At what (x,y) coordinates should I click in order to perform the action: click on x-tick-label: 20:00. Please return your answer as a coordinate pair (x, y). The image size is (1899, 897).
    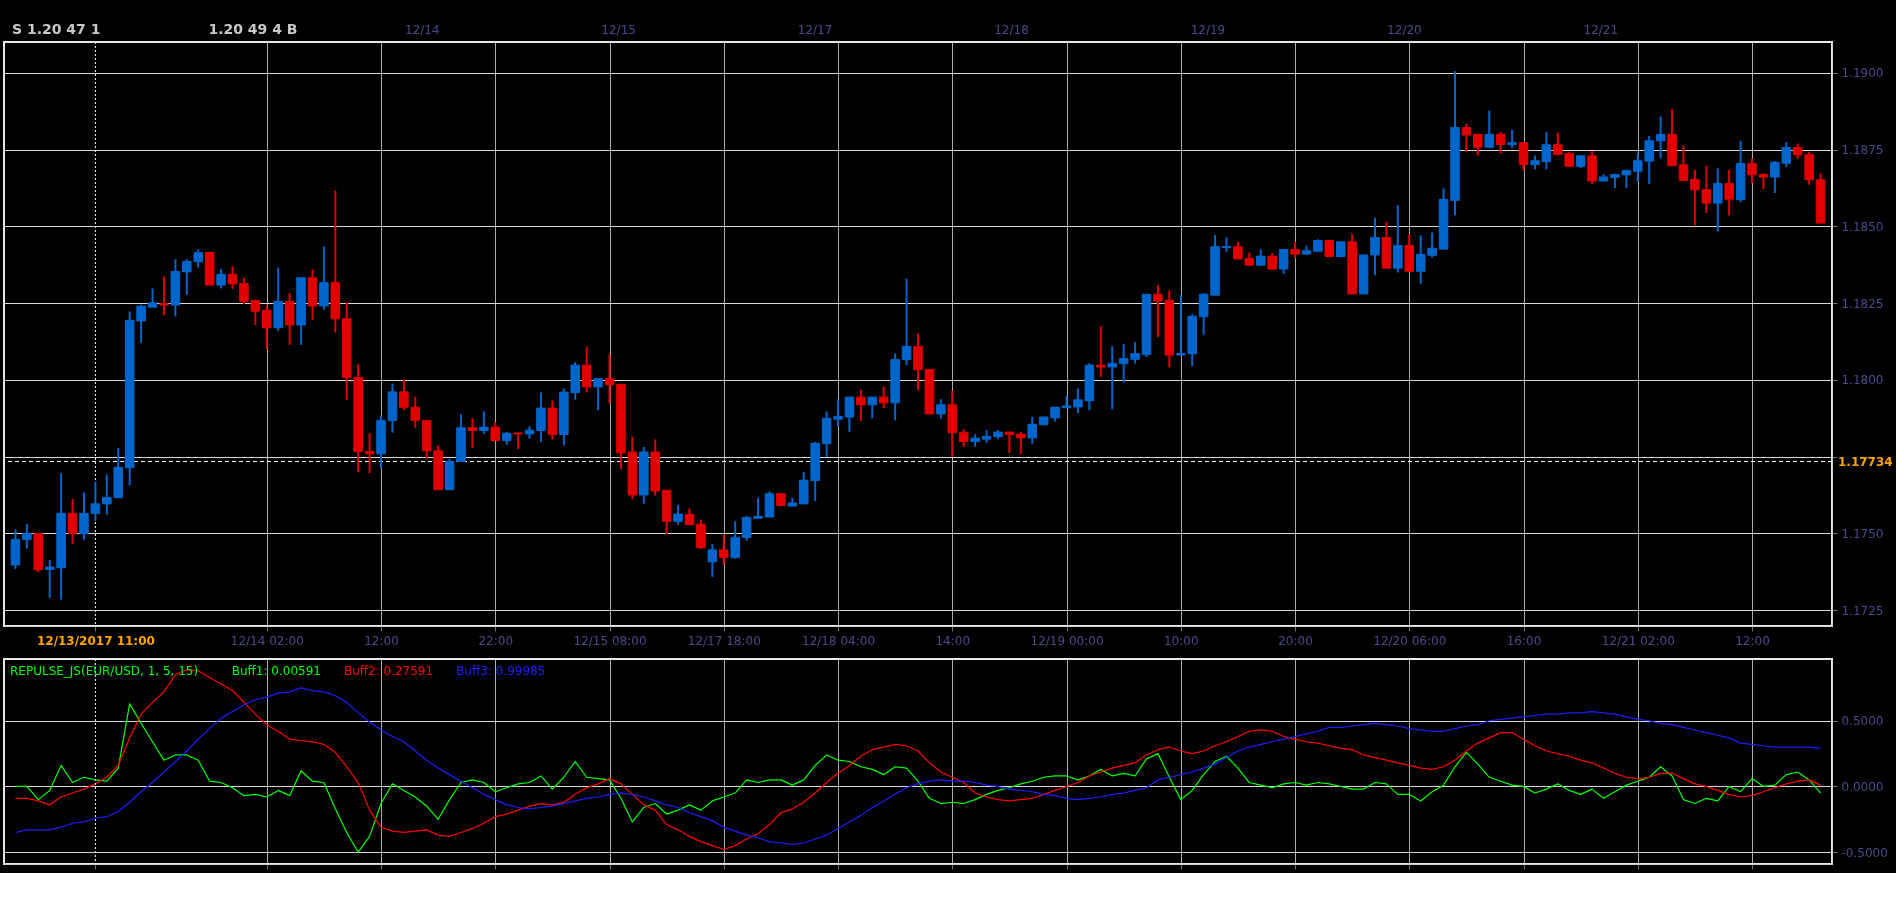
    Looking at the image, I should click on (1295, 640).